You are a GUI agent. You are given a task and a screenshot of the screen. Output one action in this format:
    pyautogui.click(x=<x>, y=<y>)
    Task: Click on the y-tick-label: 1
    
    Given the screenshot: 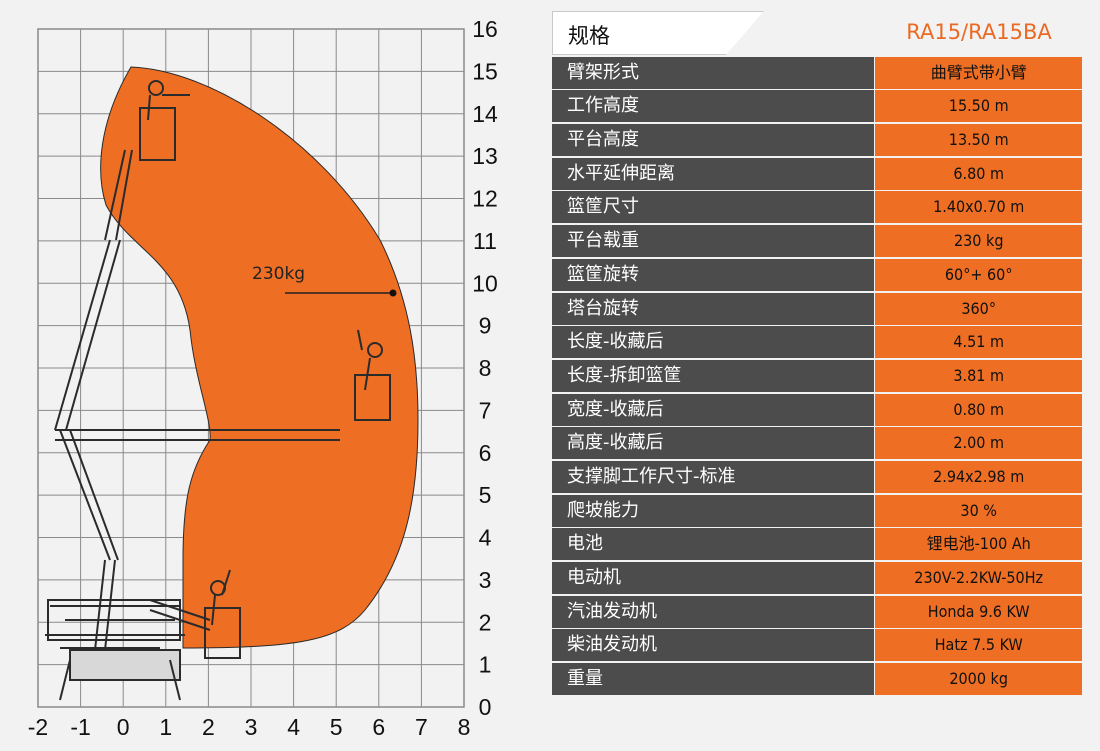 What is the action you would take?
    pyautogui.click(x=485, y=665)
    